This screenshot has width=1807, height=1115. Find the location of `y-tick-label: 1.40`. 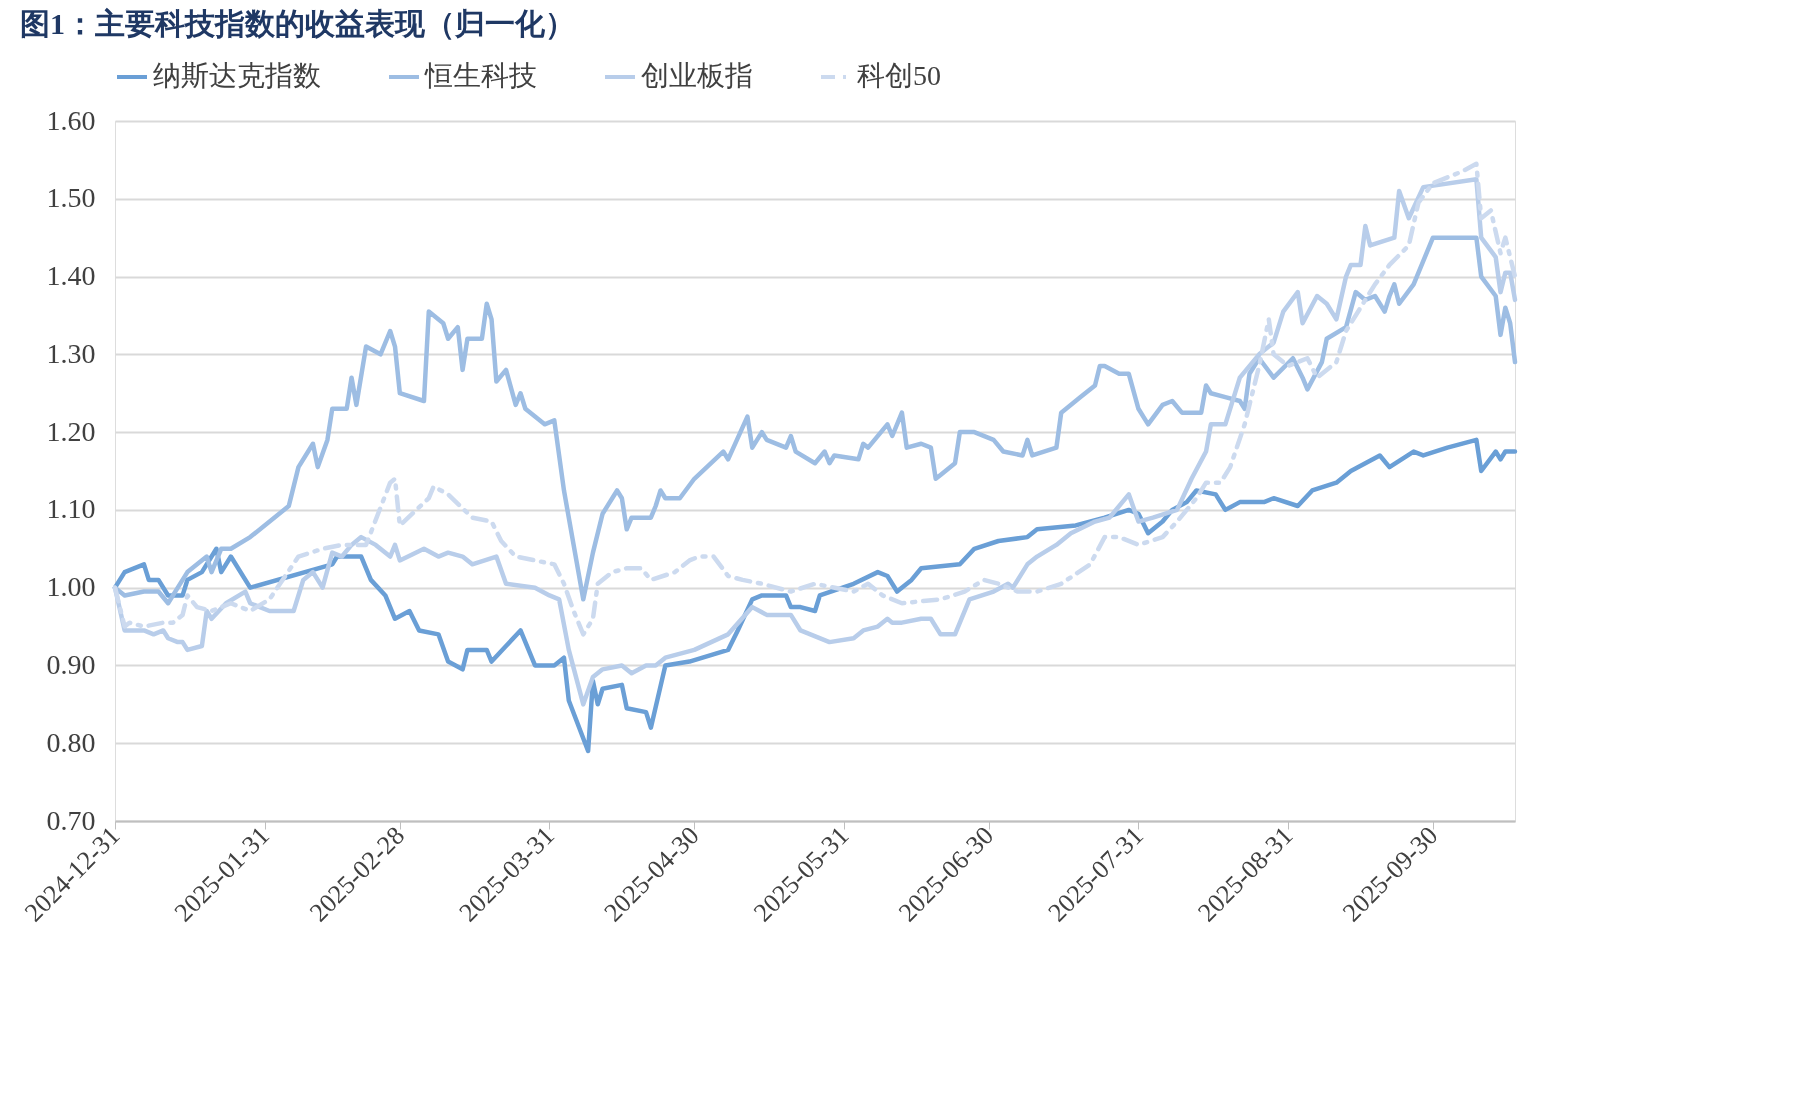

y-tick-label: 1.40 is located at coordinates (71, 276).